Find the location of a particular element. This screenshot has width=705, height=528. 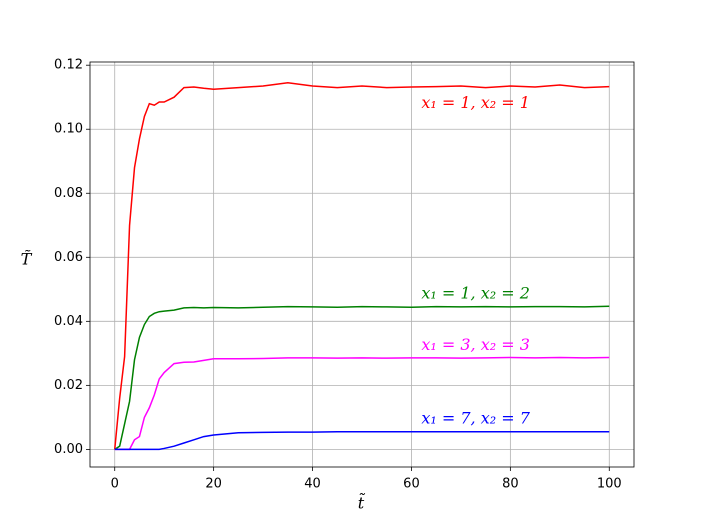

y-axis-label: T̃ is located at coordinates (27, 259).